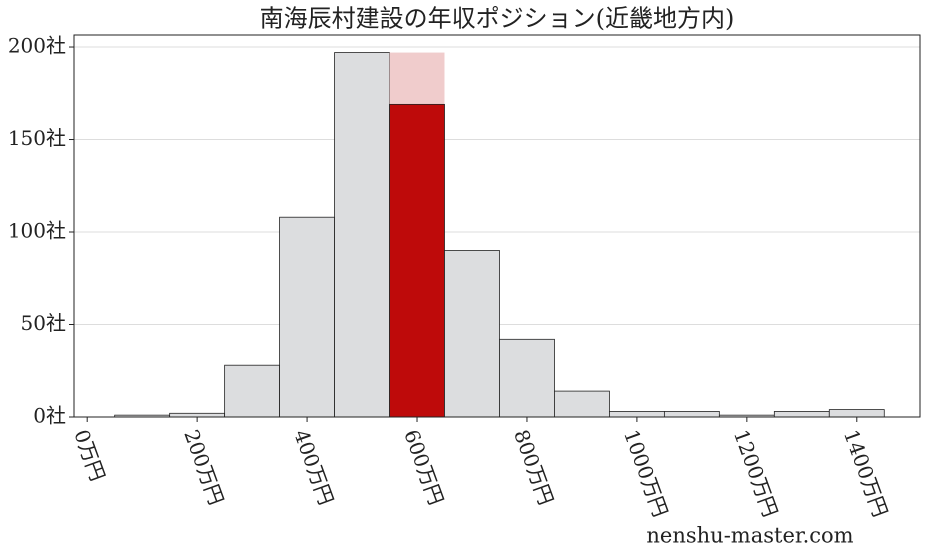  What do you see at coordinates (417, 260) in the screenshot?
I see `highlight-bar` at bounding box center [417, 260].